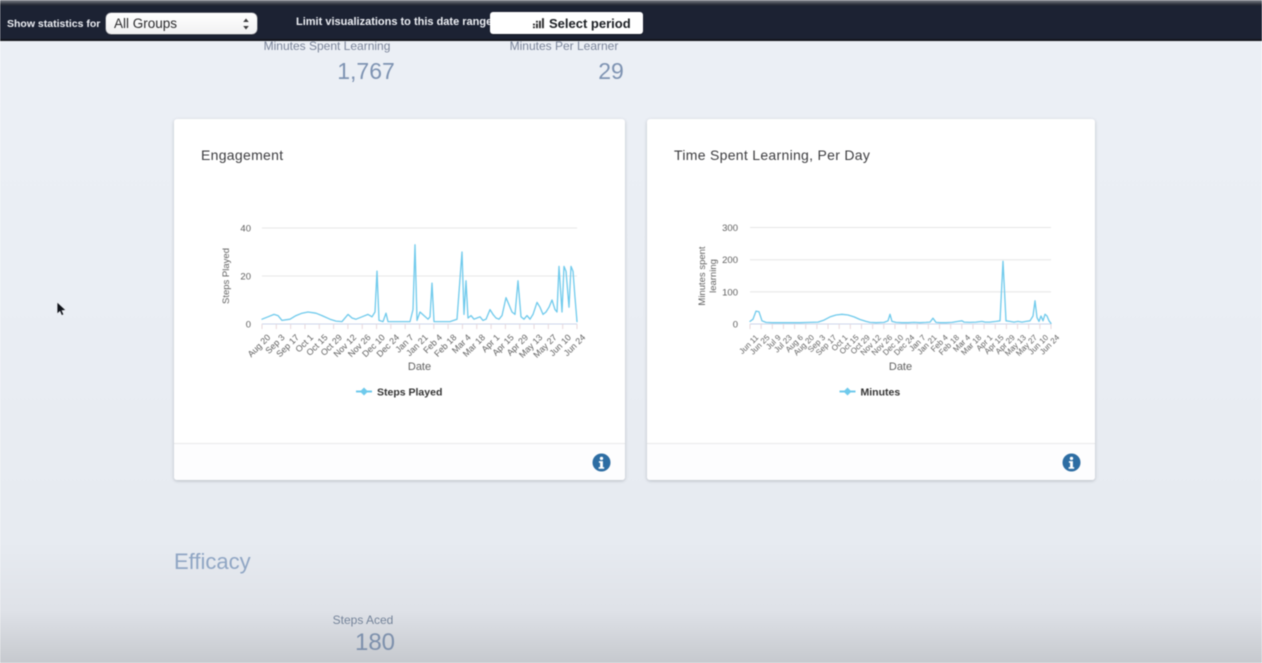 The width and height of the screenshot is (1262, 663). I want to click on svg-text: 300, so click(730, 228).